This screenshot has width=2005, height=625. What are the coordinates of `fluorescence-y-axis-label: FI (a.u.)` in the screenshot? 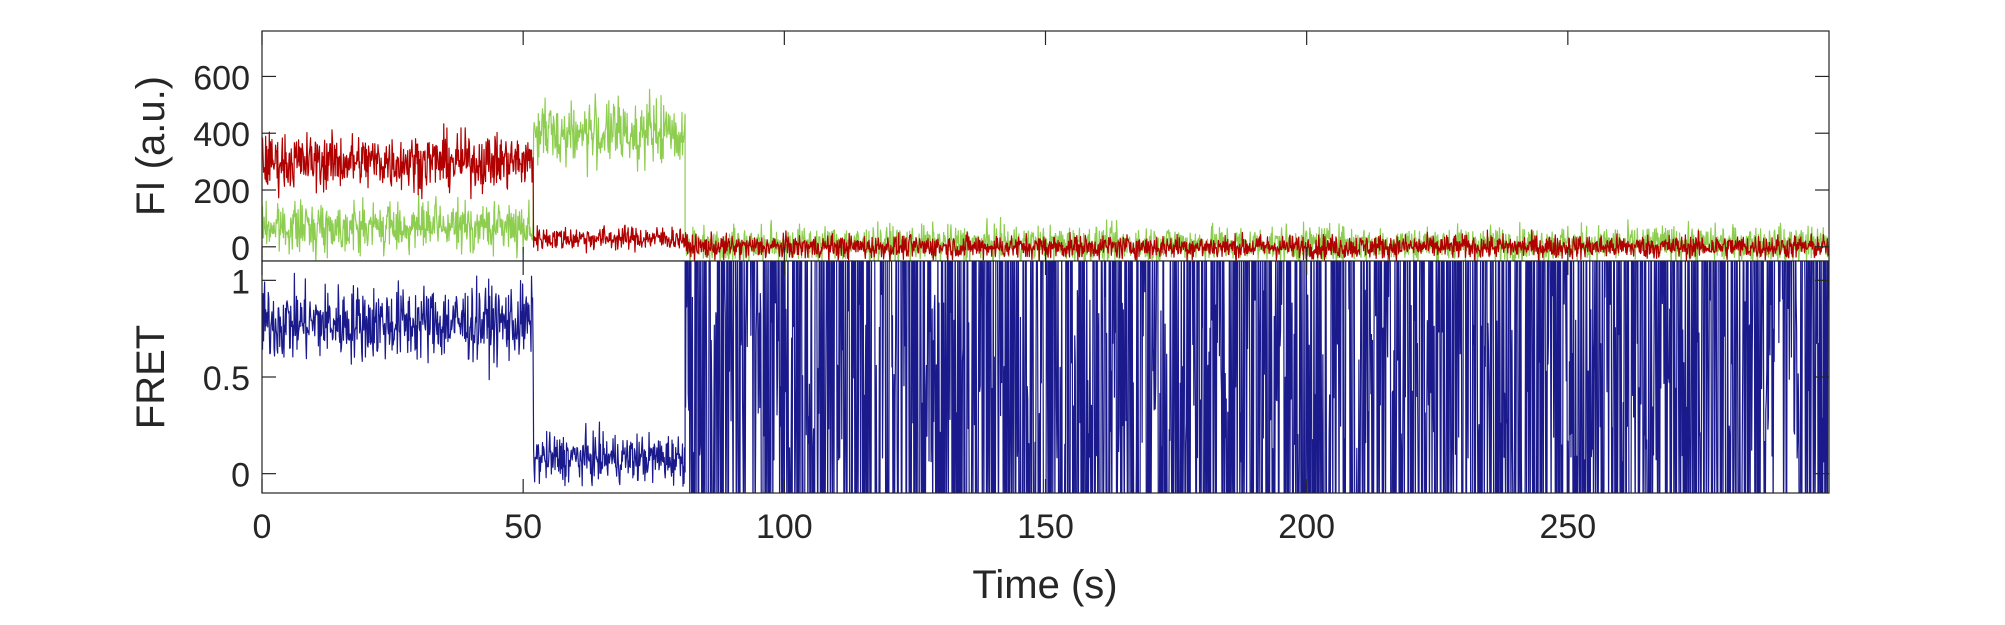 It's located at (151, 146).